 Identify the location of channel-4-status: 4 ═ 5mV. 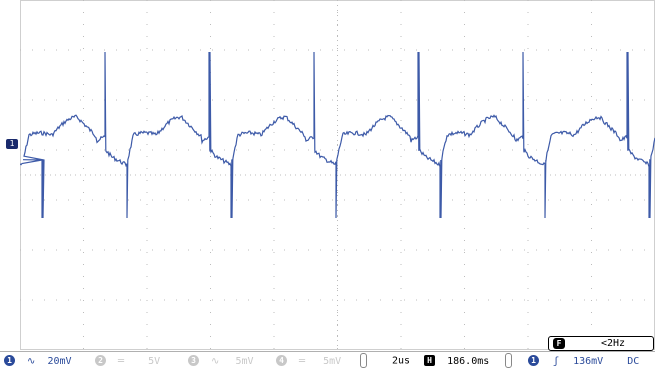
(308, 361).